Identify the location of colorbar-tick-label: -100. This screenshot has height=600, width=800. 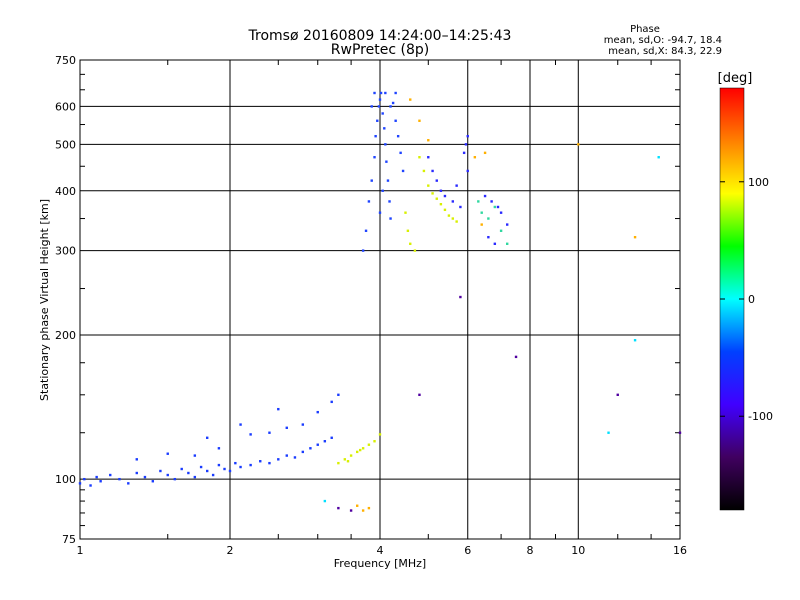
(760, 416).